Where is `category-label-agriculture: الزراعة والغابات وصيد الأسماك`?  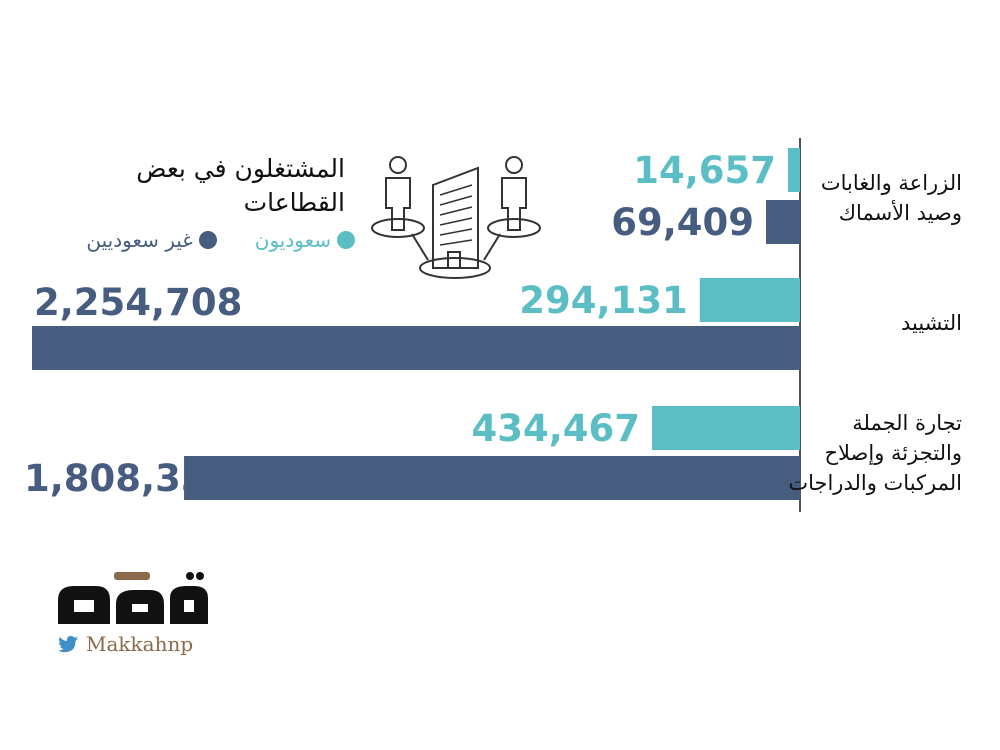 category-label-agriculture: الزراعة والغابات وصيد الأسماك is located at coordinates (872, 198).